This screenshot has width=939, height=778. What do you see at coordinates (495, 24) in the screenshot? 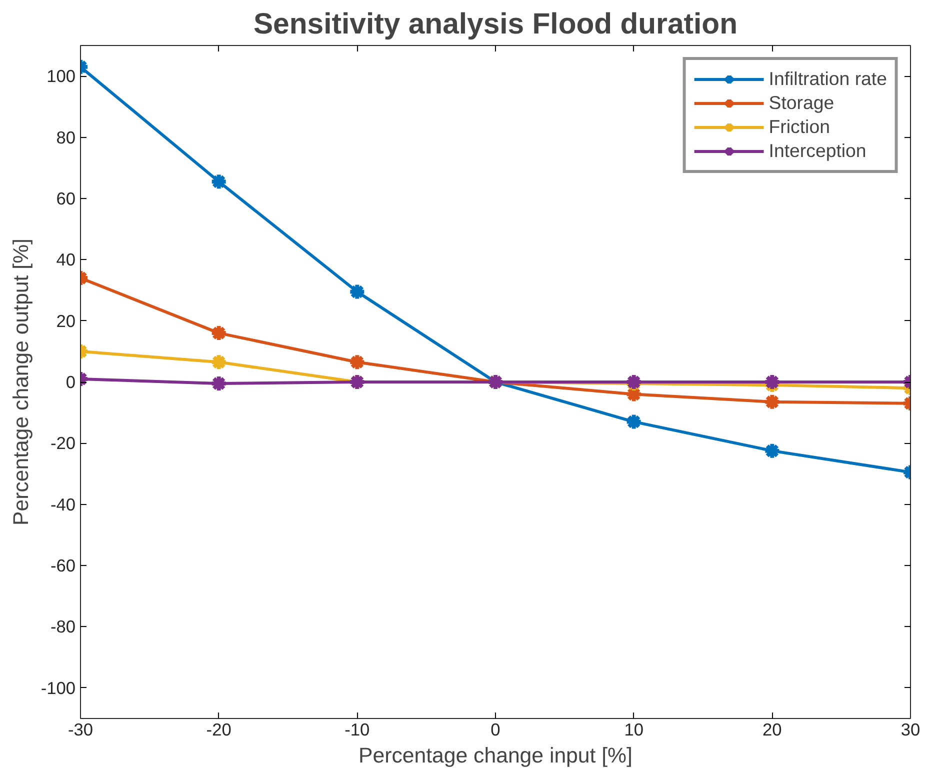
I see `chart-title: Sensitivity analysis Flood duration` at bounding box center [495, 24].